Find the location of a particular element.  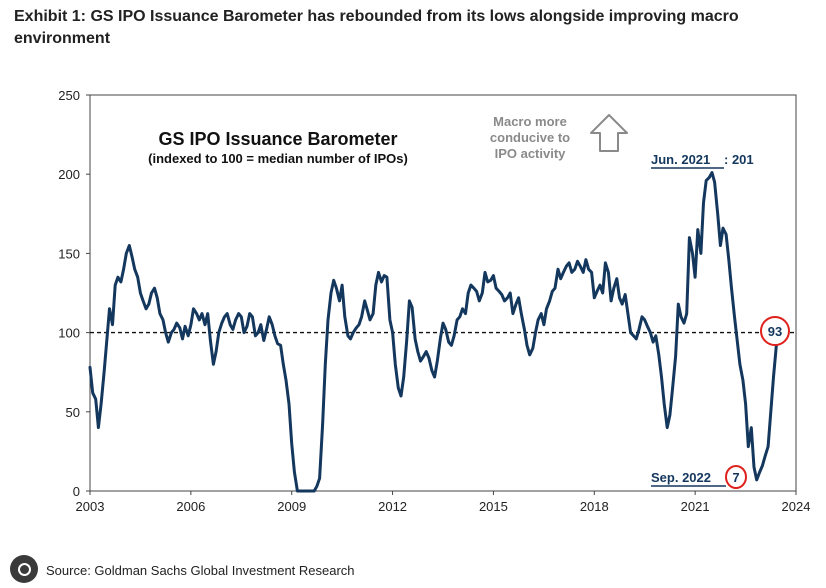

up-arrow-icon is located at coordinates (609, 133).